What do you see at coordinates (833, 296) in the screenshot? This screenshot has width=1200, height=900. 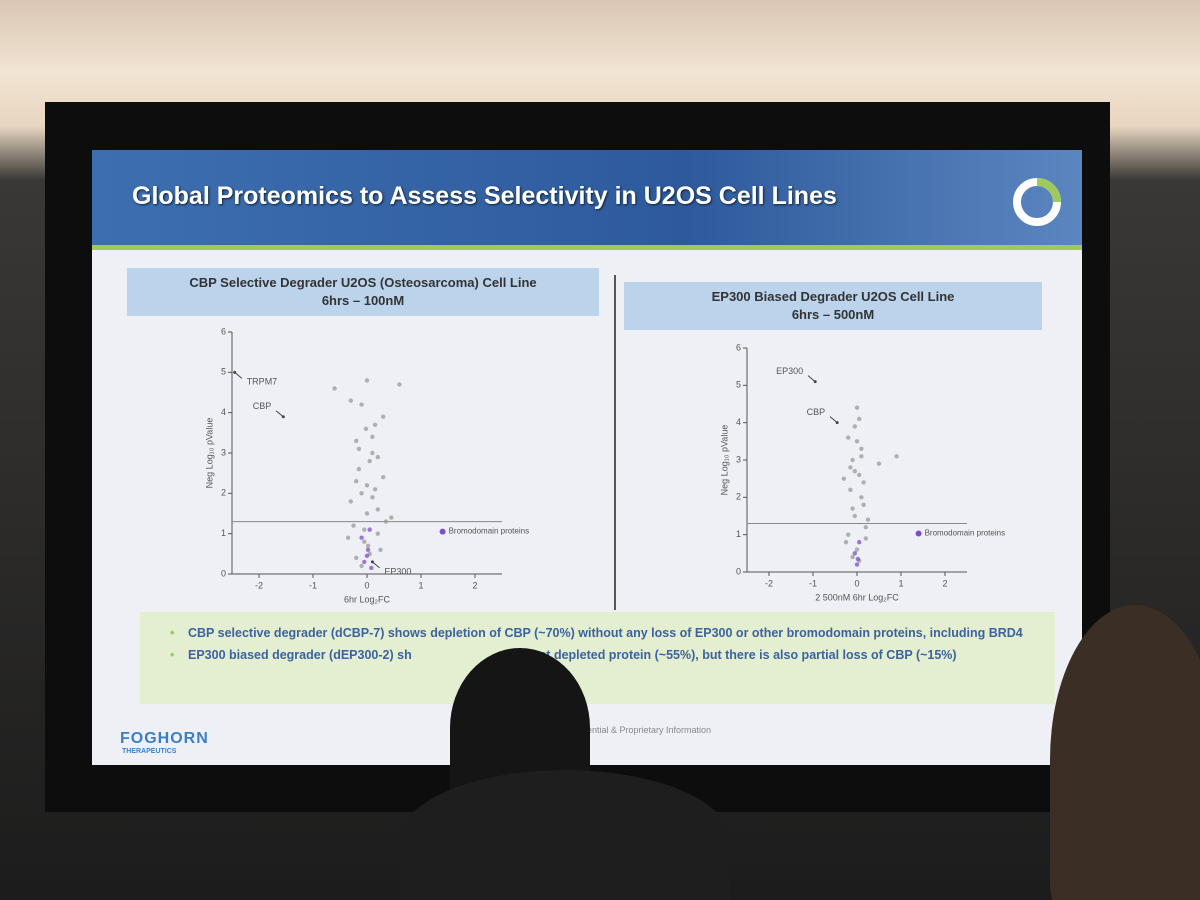 I see `panel-title: EP300 Biased Degrader U2OS Cell Line` at bounding box center [833, 296].